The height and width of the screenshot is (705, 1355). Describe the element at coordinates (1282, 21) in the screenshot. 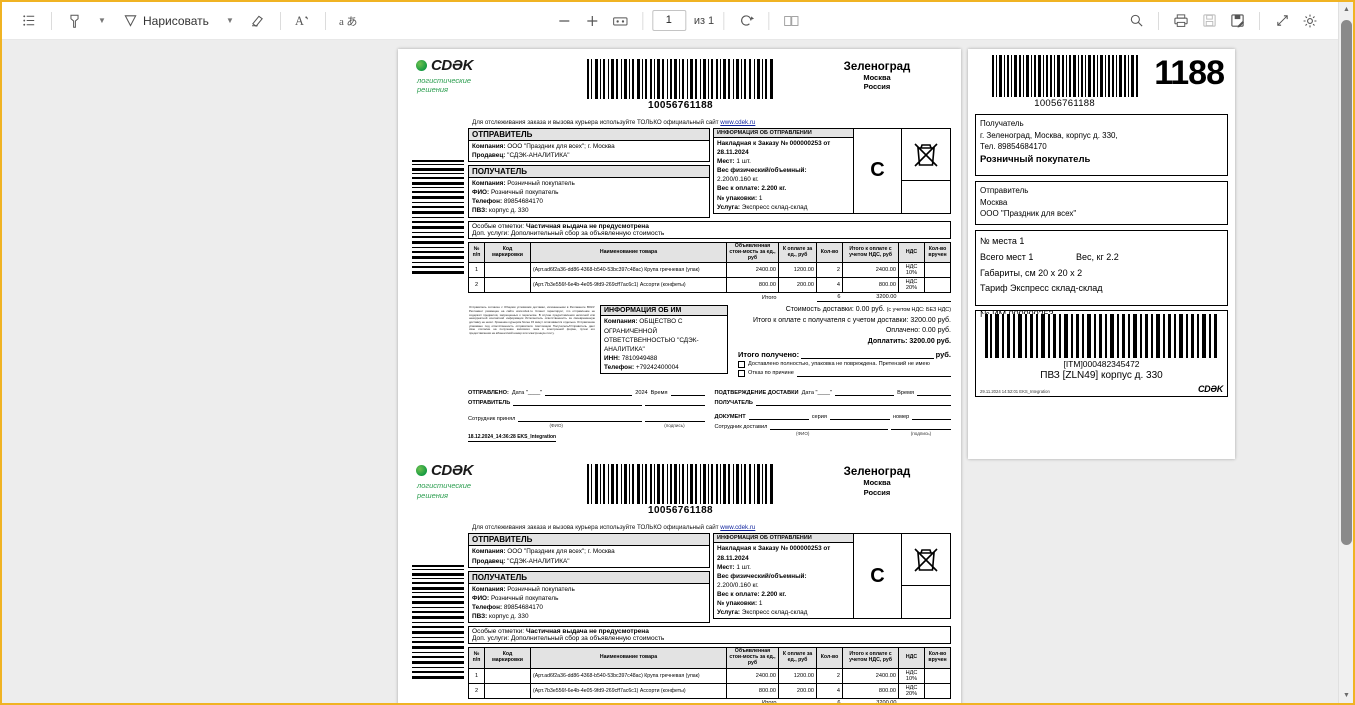

I see `fullscreen-icon` at that location.